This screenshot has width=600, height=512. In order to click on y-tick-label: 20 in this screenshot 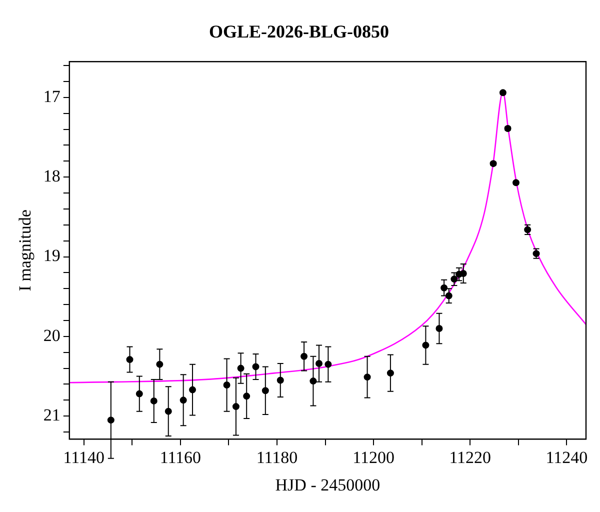, I will do `click(51, 335)`.